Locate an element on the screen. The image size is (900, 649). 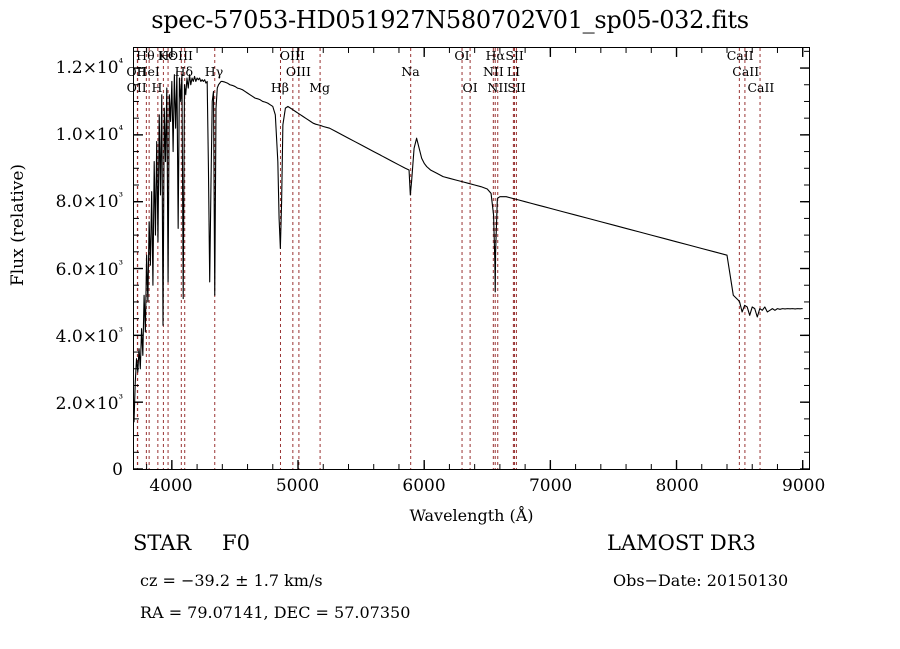
y-axis-tick-label: 1.0×10⁴ is located at coordinates (89, 134).